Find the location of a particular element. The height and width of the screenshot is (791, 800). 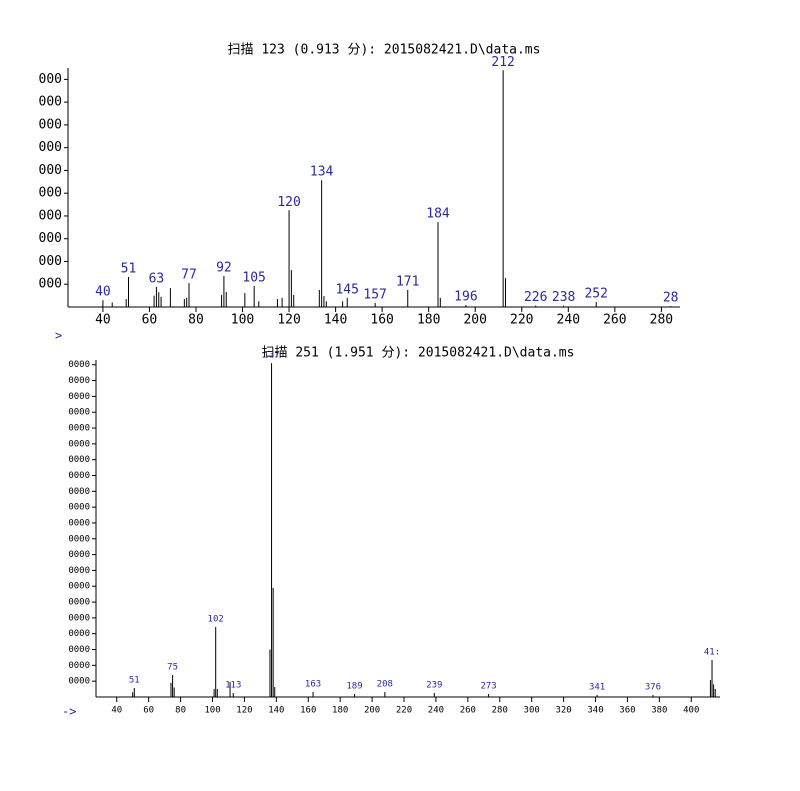

peak-label: 105 is located at coordinates (253, 278).